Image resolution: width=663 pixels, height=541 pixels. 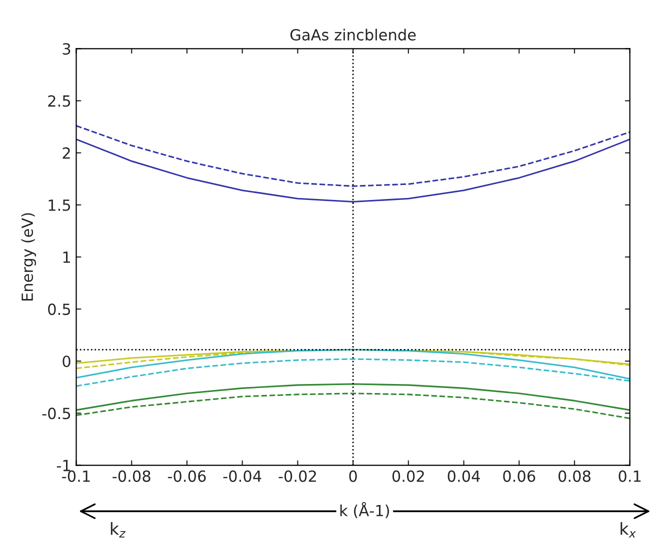 What do you see at coordinates (353, 476) in the screenshot?
I see `x-tick-label: 0` at bounding box center [353, 476].